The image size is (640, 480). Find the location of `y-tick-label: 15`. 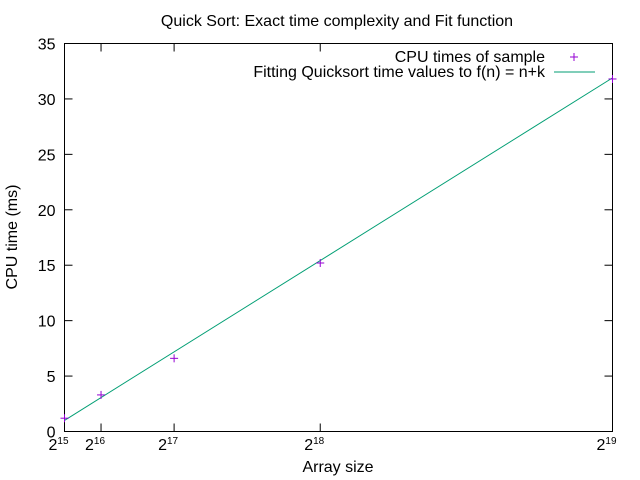

y-tick-label: 15 is located at coordinates (47, 266).